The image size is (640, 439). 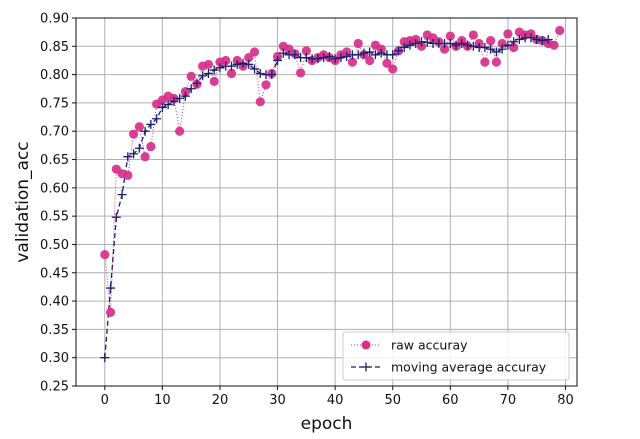 I want to click on x-tick-label: 30, so click(x=277, y=400).